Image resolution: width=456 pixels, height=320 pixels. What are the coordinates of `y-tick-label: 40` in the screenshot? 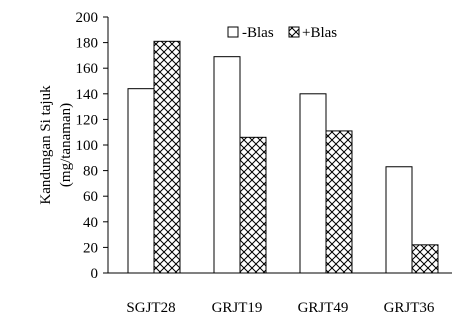 It's located at (90, 223).